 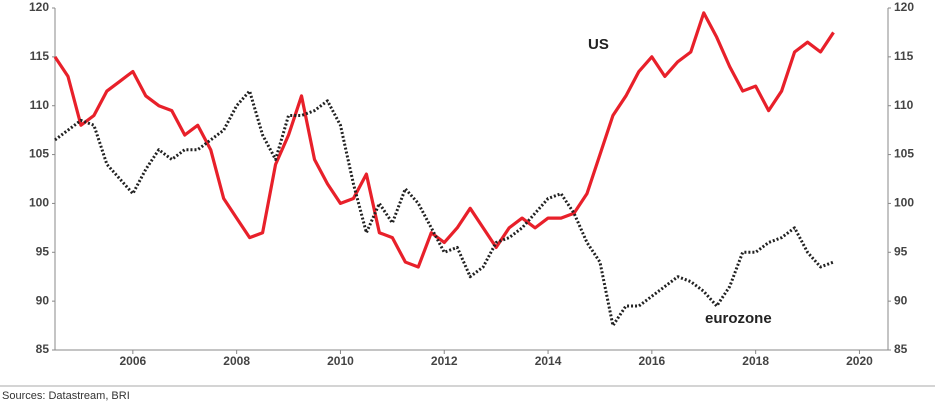 I want to click on y2-tick-label: 115, so click(x=904, y=56).